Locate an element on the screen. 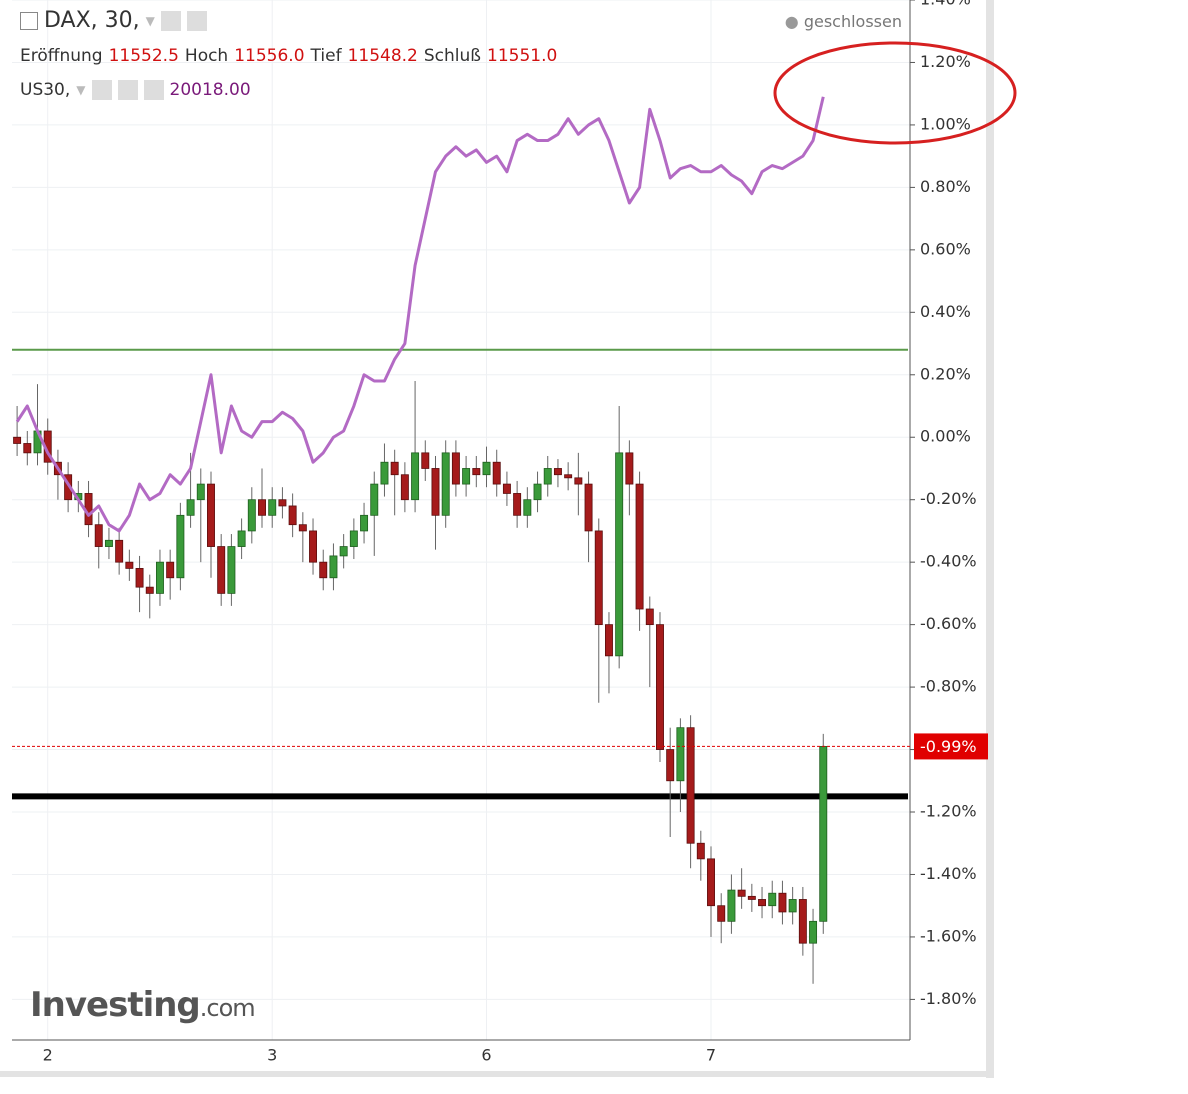 The width and height of the screenshot is (1188, 1094). y-tick-label: 0.80% is located at coordinates (945, 186).